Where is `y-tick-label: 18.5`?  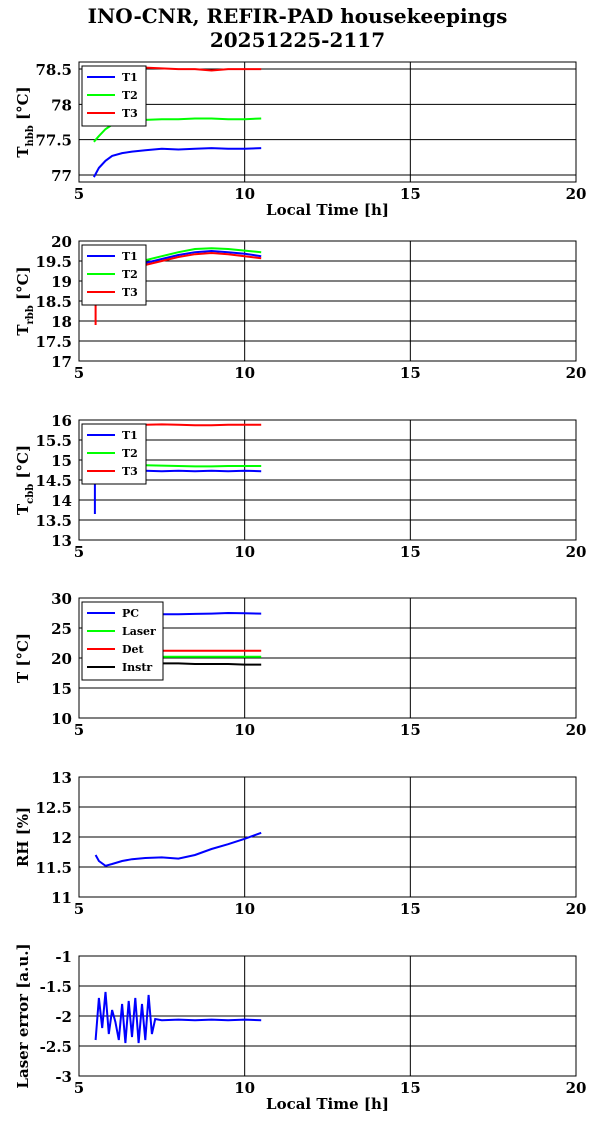
y-tick-label: 18.5 is located at coordinates (53, 302).